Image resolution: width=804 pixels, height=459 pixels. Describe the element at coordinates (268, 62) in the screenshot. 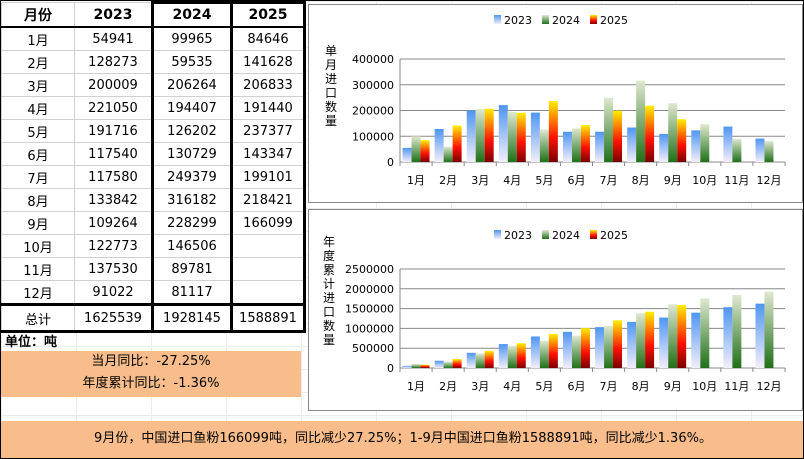

I see `value-cell: 141628` at that location.